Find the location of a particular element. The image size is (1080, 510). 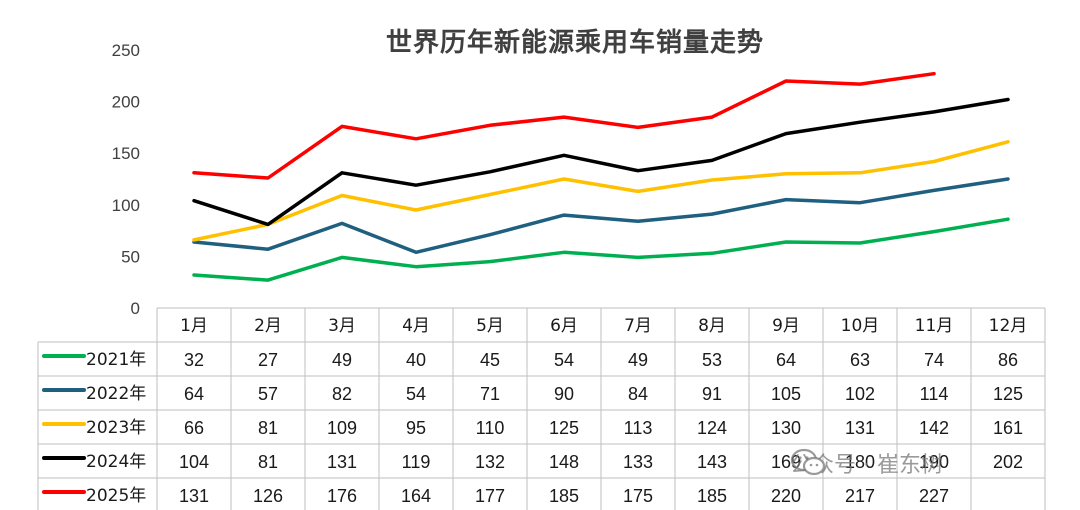

data-label: 45 is located at coordinates (490, 360).